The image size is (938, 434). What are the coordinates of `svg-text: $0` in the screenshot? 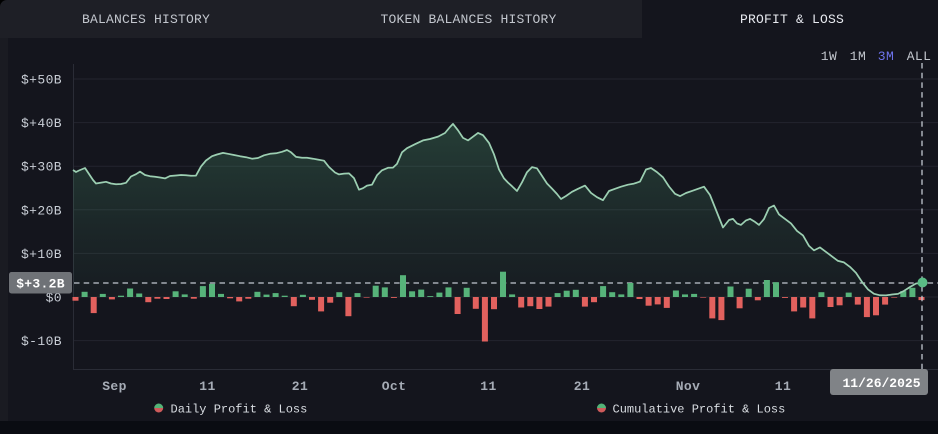 It's located at (54, 298).